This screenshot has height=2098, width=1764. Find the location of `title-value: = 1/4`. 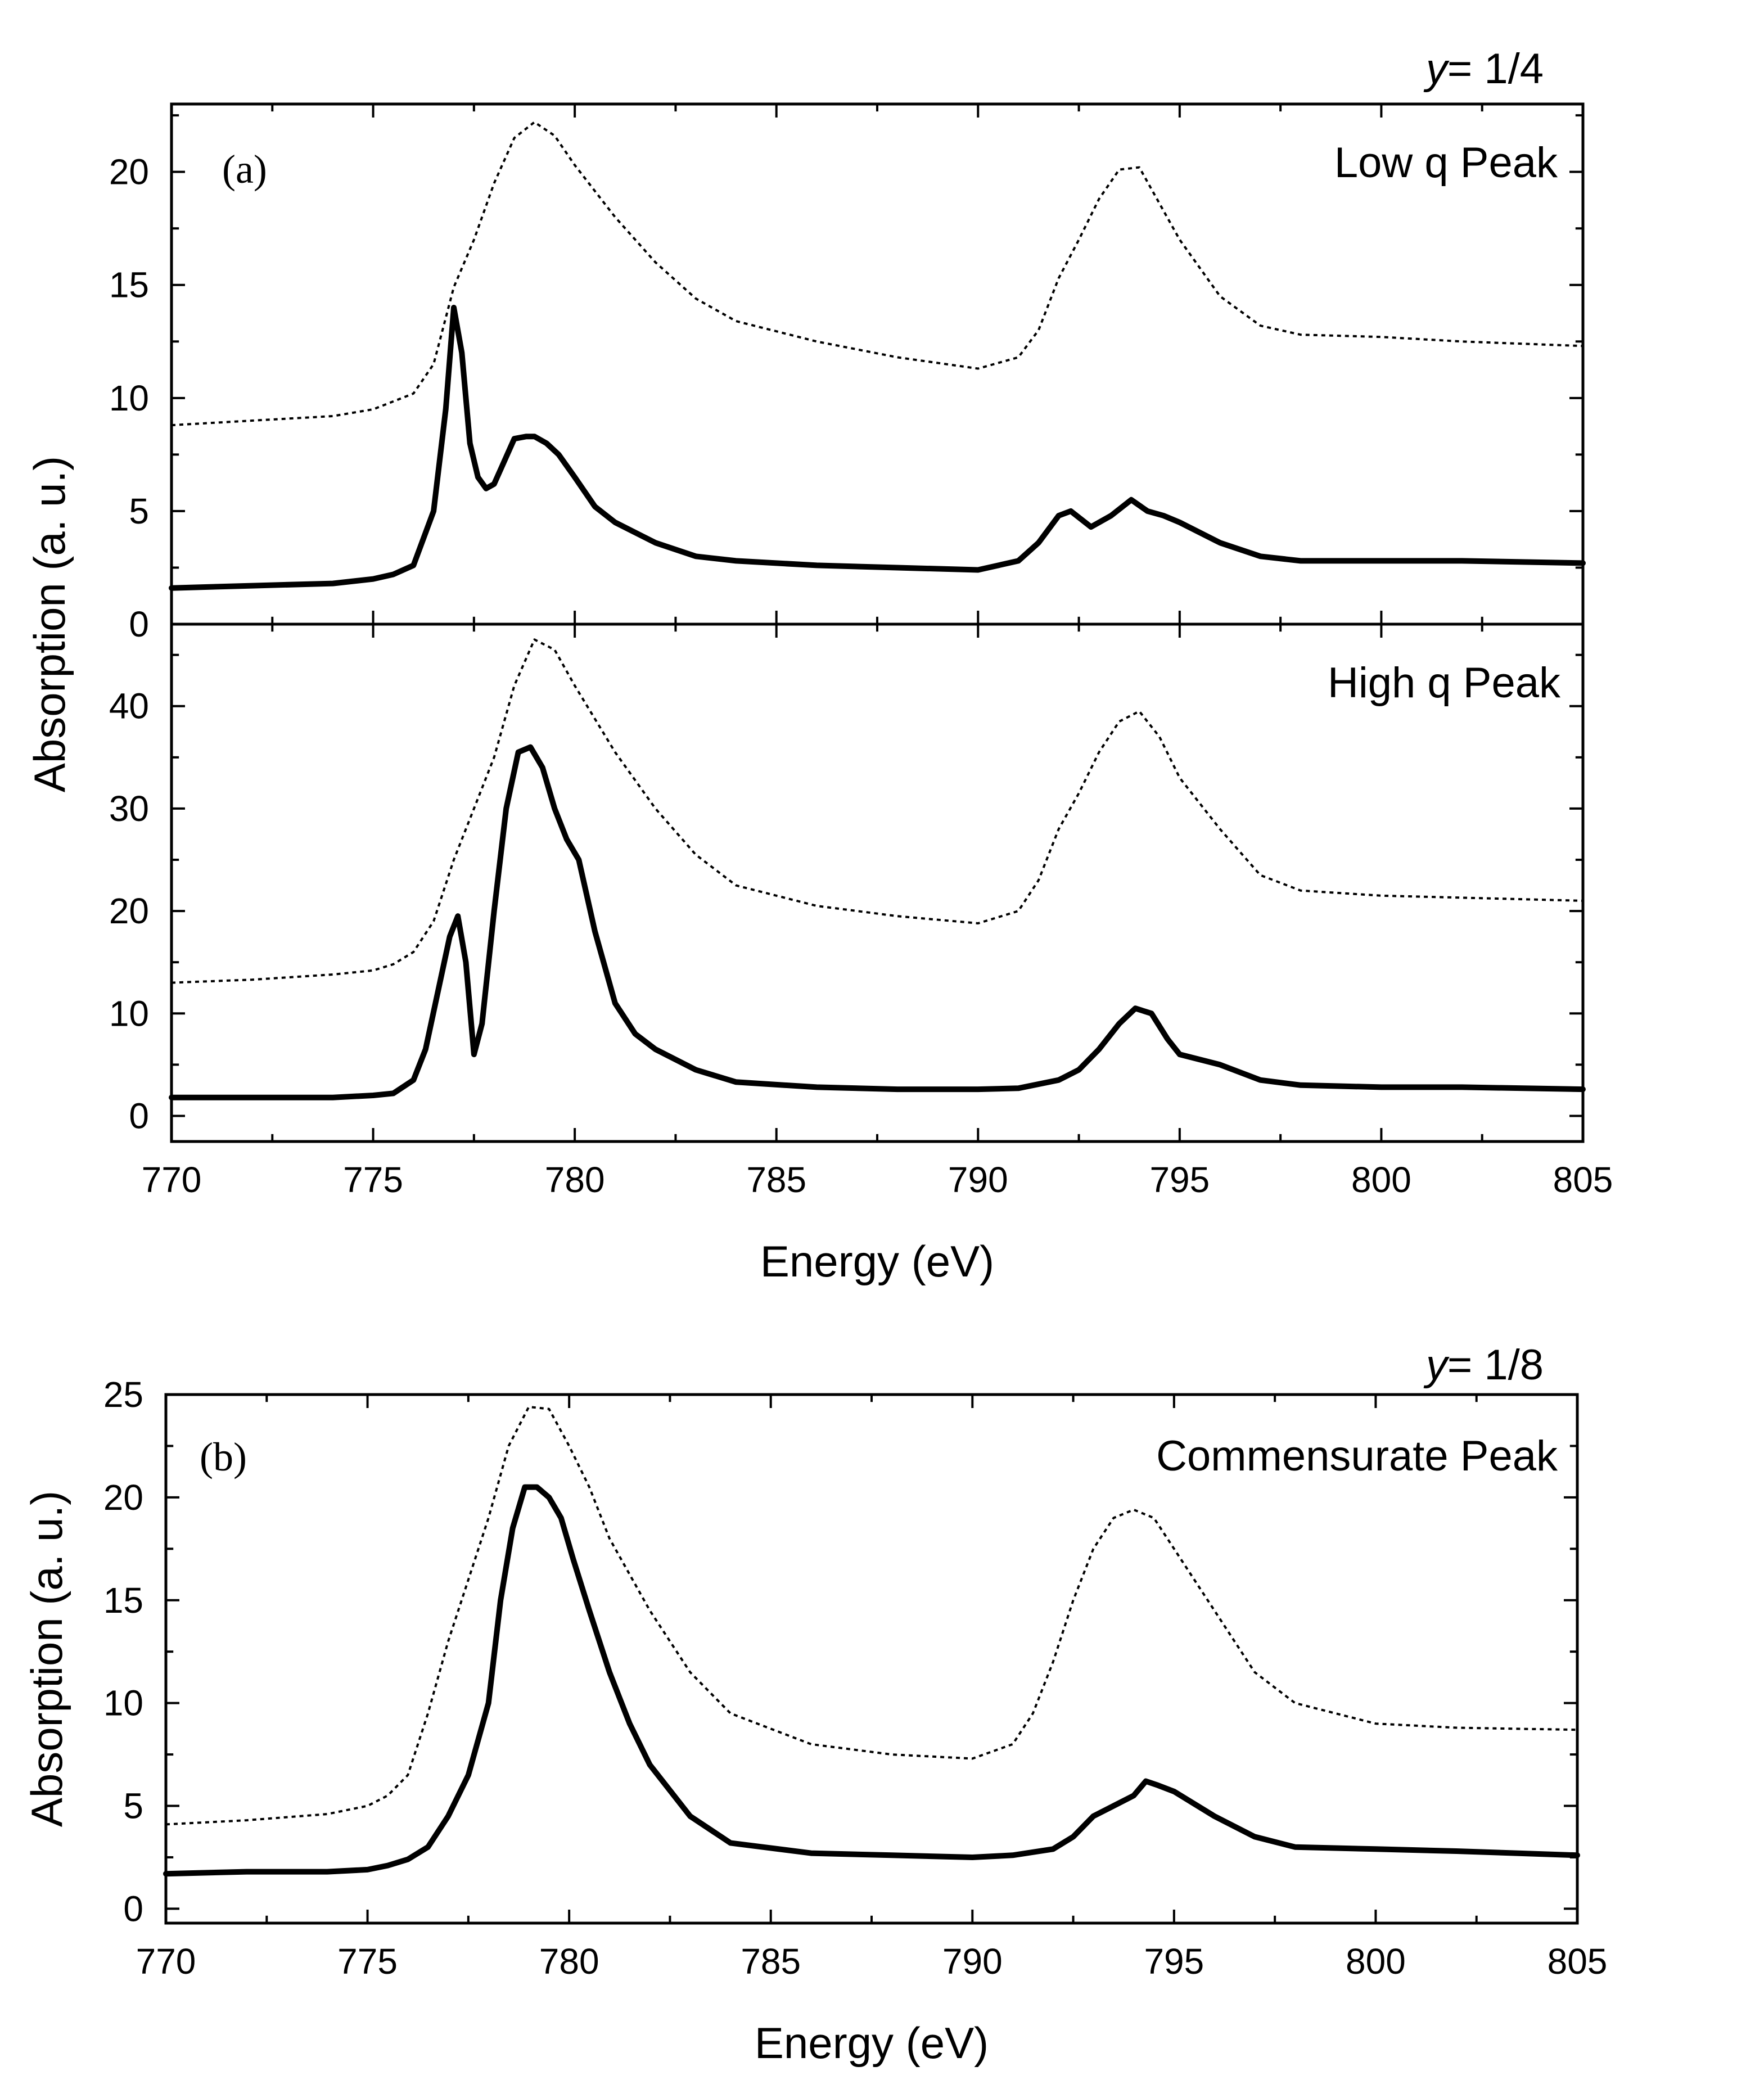

title-value: = 1/4 is located at coordinates (1495, 69).